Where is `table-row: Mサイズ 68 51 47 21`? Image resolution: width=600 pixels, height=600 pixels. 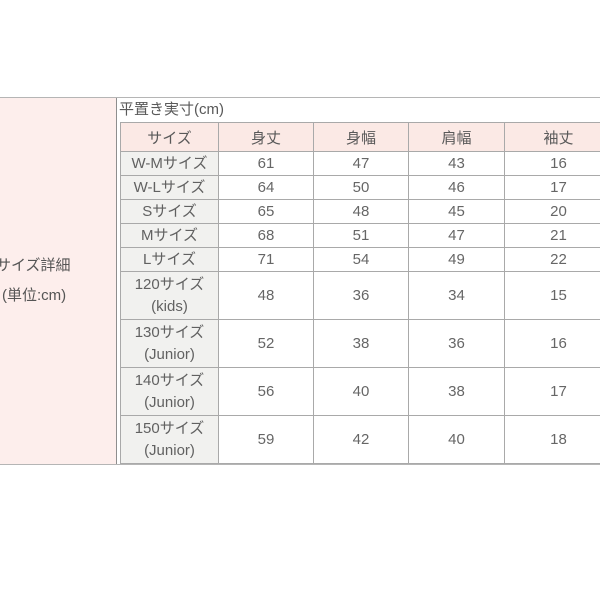 table-row: Mサイズ 68 51 47 21 is located at coordinates (360, 235).